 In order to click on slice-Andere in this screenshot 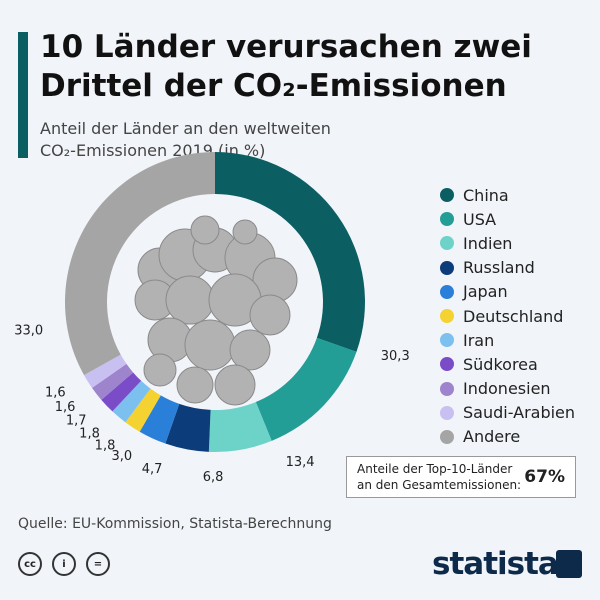, I will do `click(140, 264)`.